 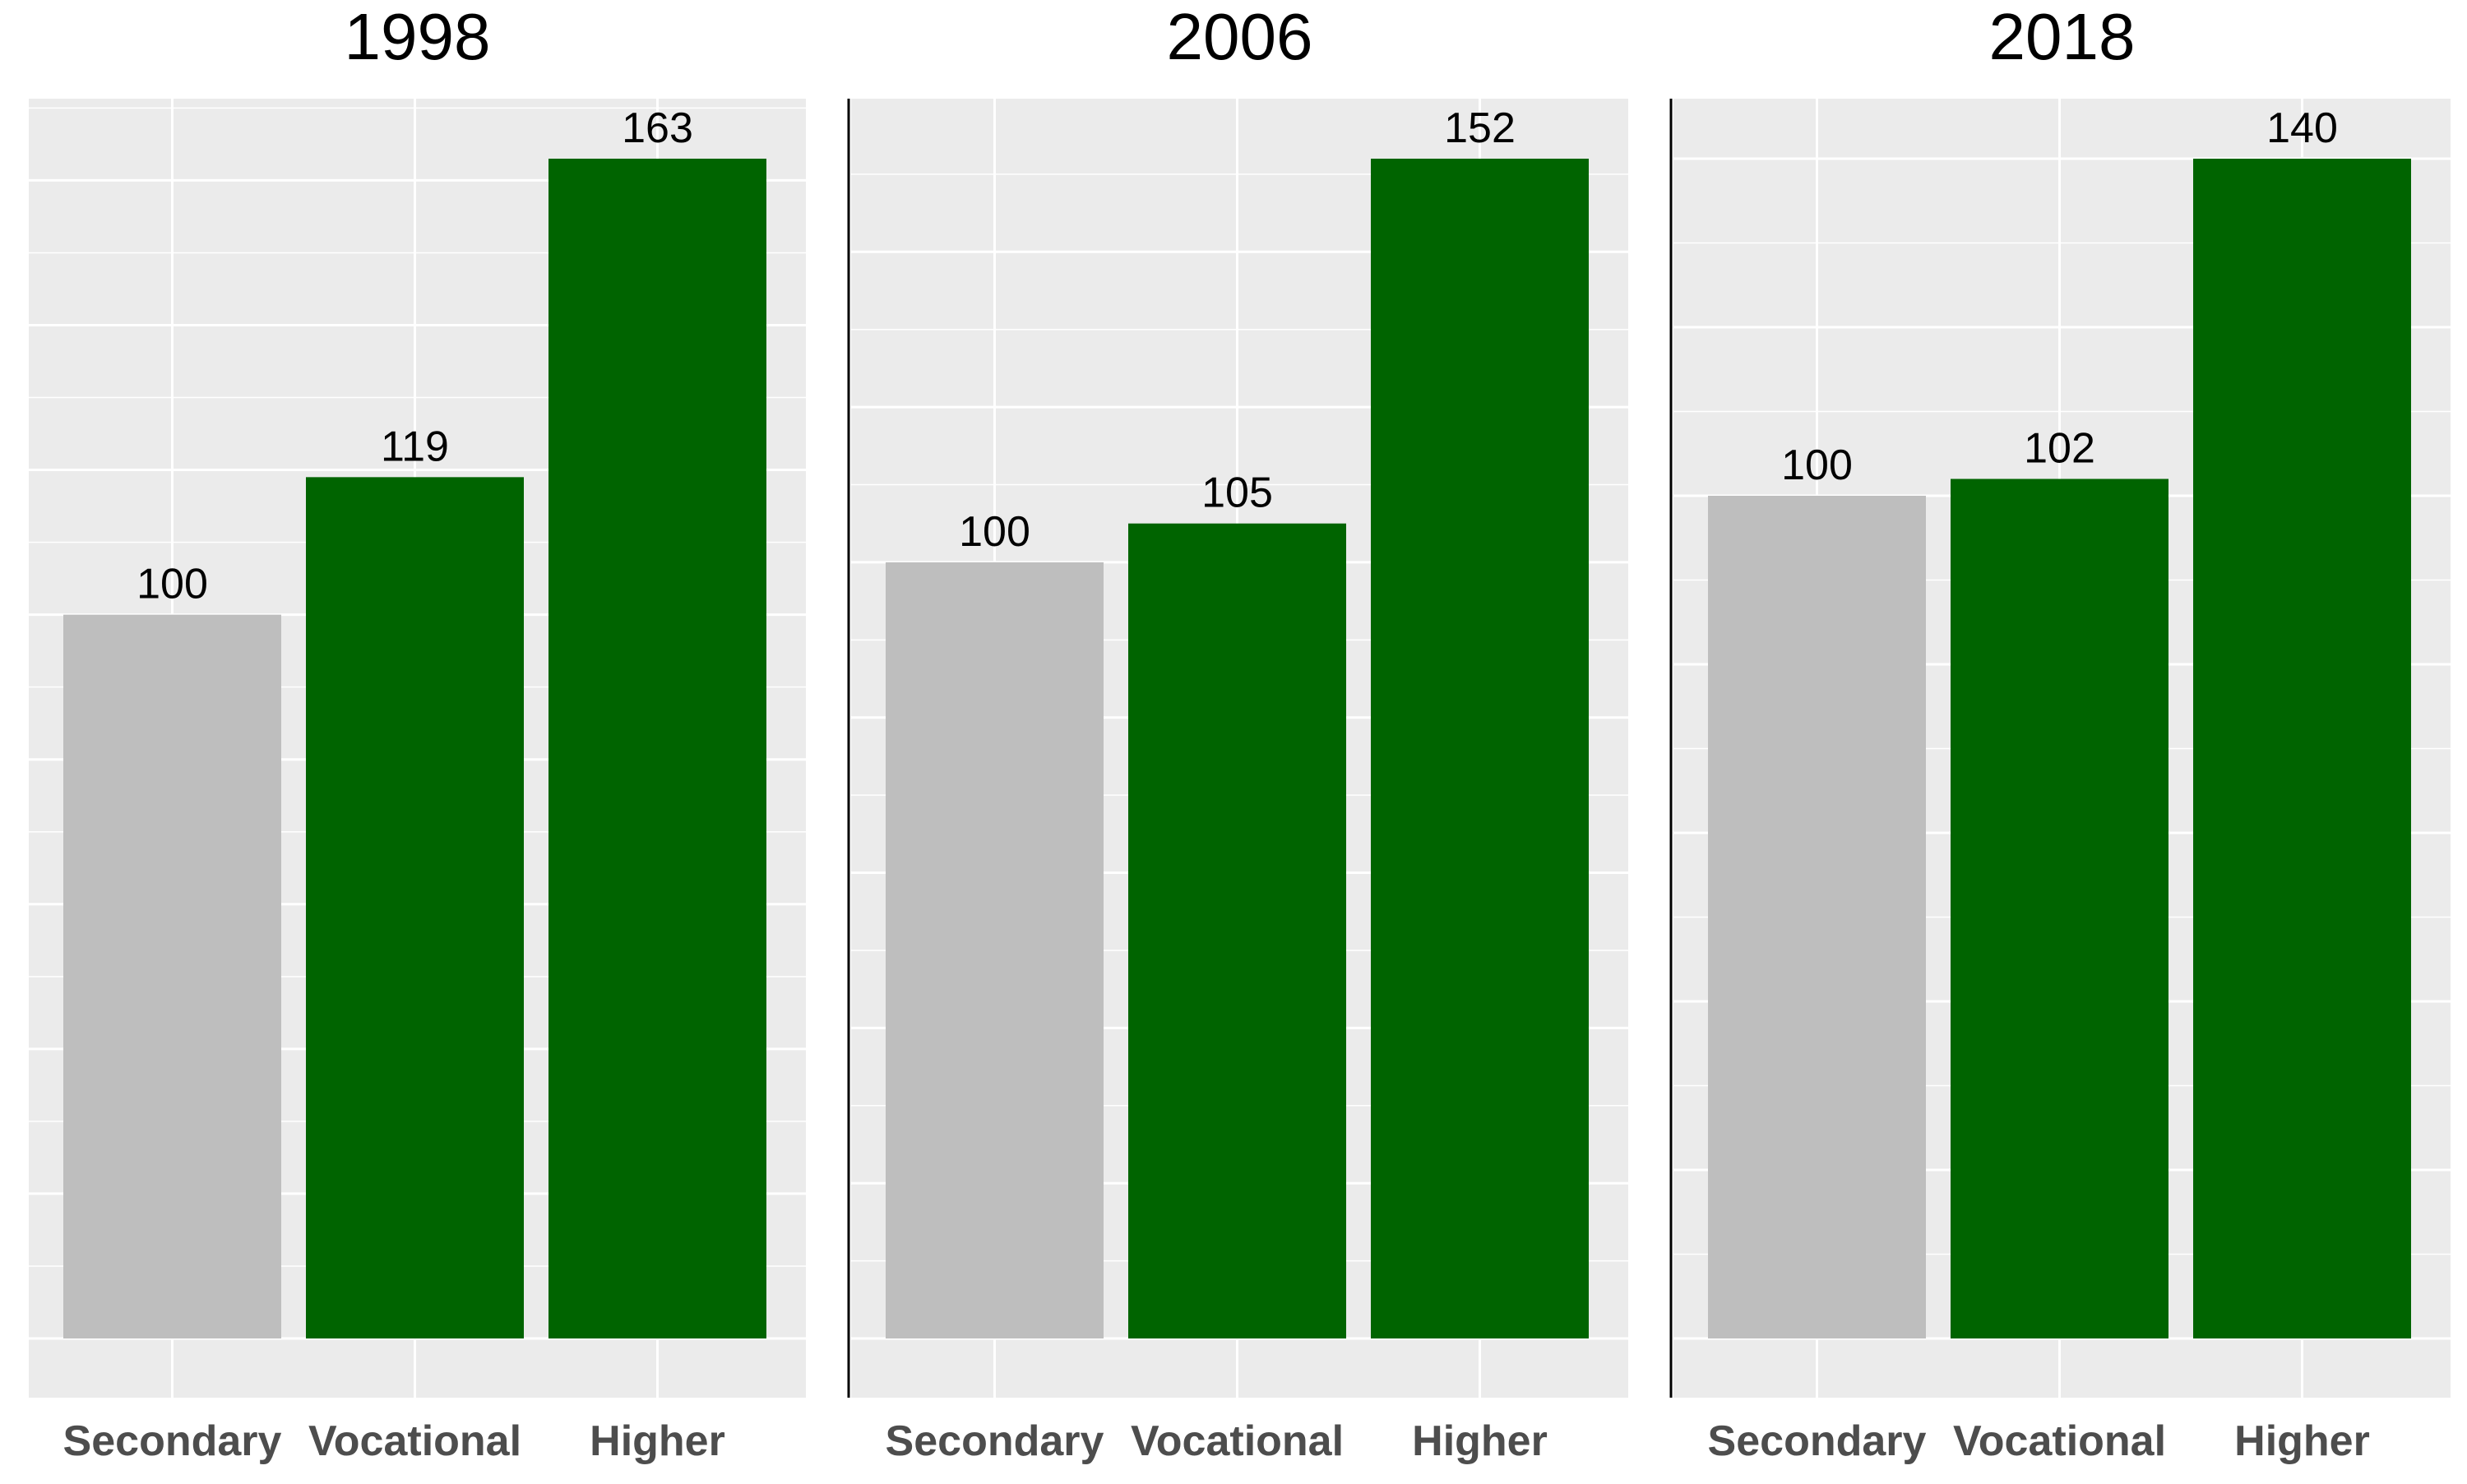 I want to click on bar-1998-higher, so click(x=657, y=749).